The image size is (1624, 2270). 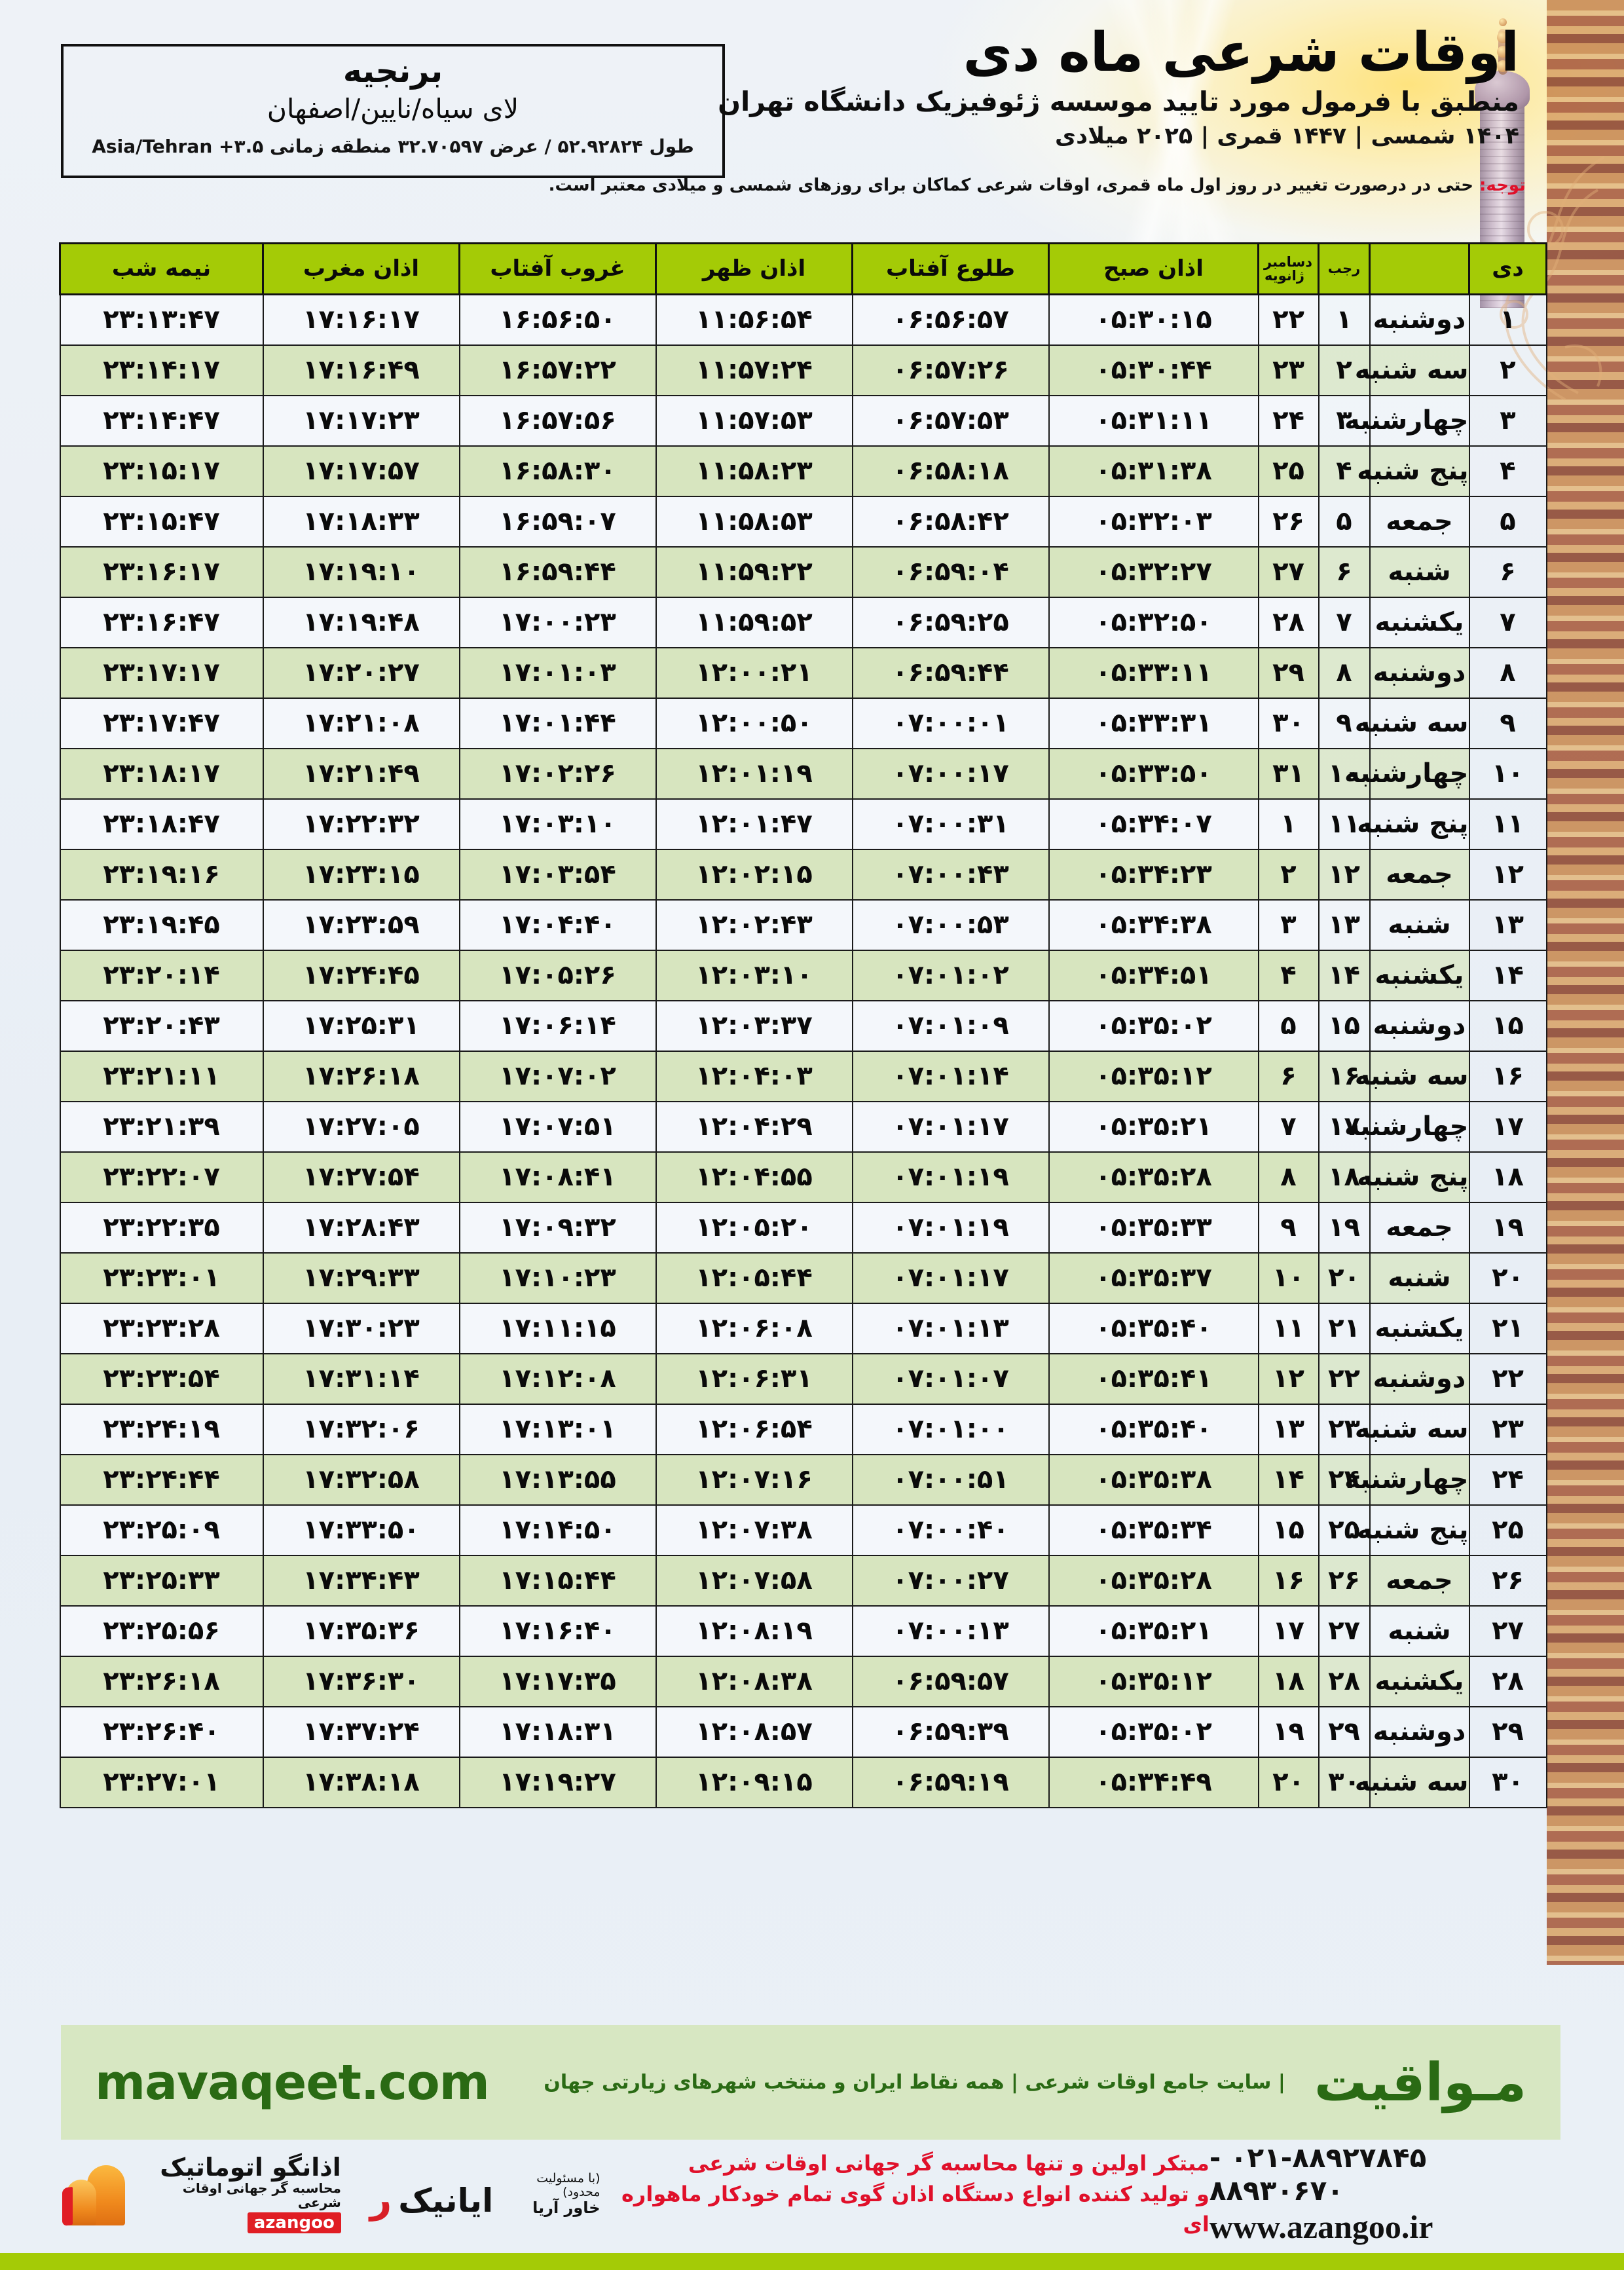 What do you see at coordinates (361, 420) in the screenshot?
I see `cell-maghrib: ۱۷:۱۷:۲۳` at bounding box center [361, 420].